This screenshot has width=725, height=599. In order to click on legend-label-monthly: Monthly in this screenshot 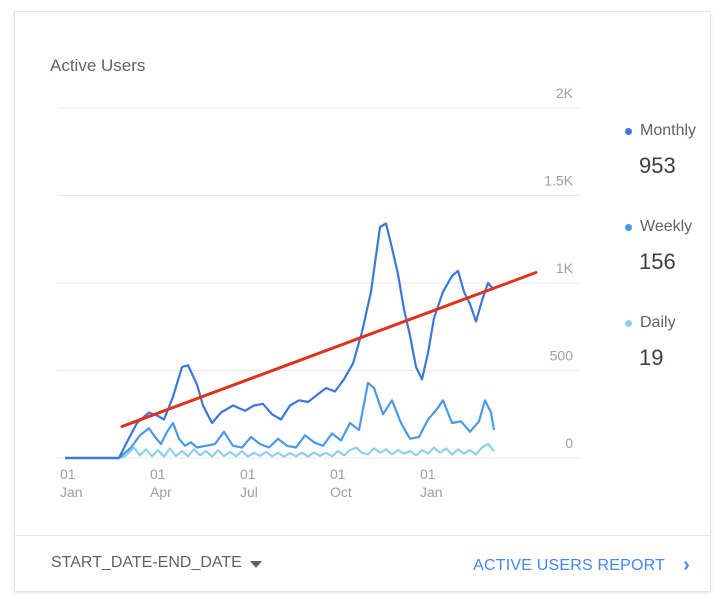, I will do `click(668, 130)`.